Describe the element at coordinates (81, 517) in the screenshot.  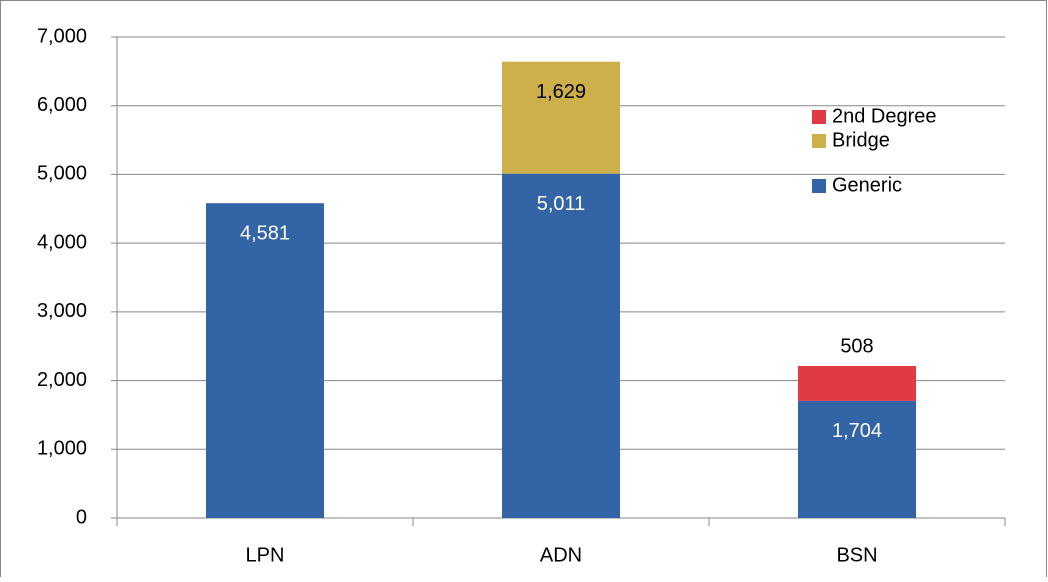
I see `y-tick-label: 0` at that location.